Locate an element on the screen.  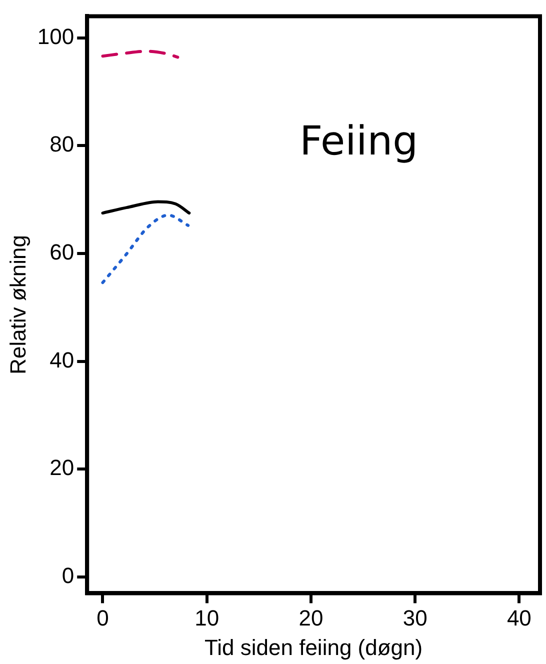
x-tick-label: 30 is located at coordinates (415, 617).